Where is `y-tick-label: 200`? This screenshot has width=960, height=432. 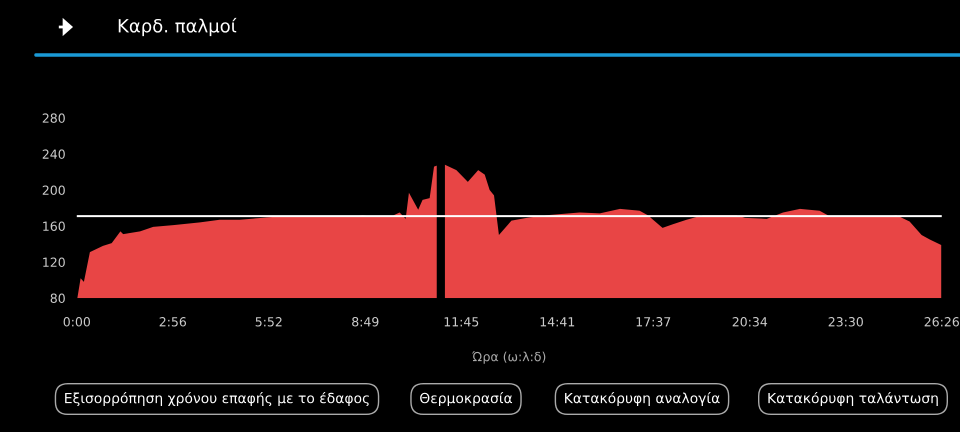
y-tick-label: 200 is located at coordinates (53, 190).